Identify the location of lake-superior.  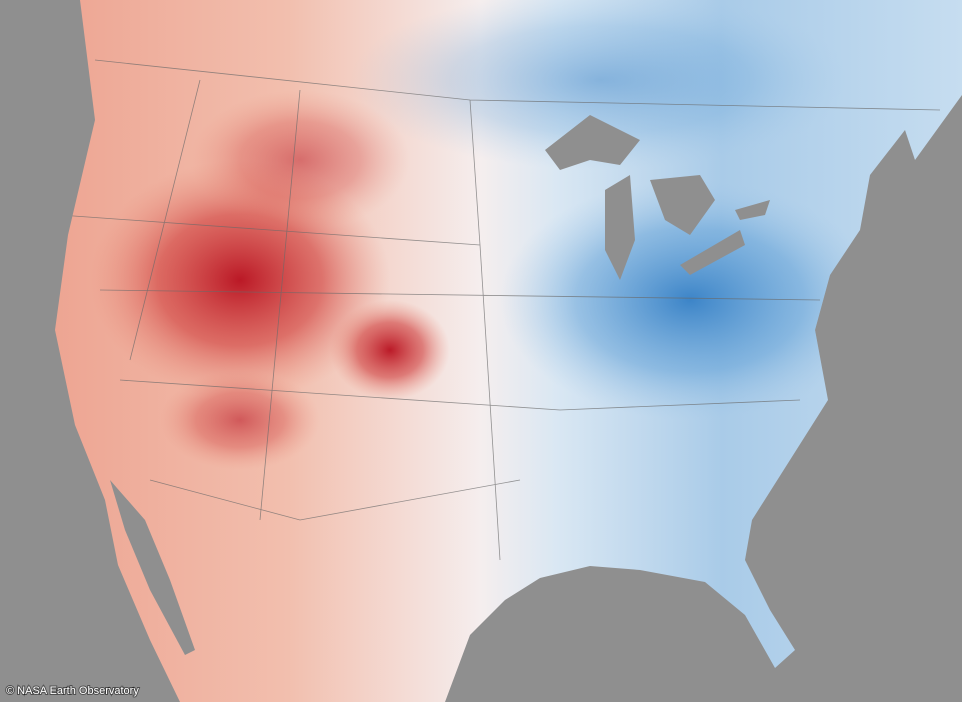
(592, 142).